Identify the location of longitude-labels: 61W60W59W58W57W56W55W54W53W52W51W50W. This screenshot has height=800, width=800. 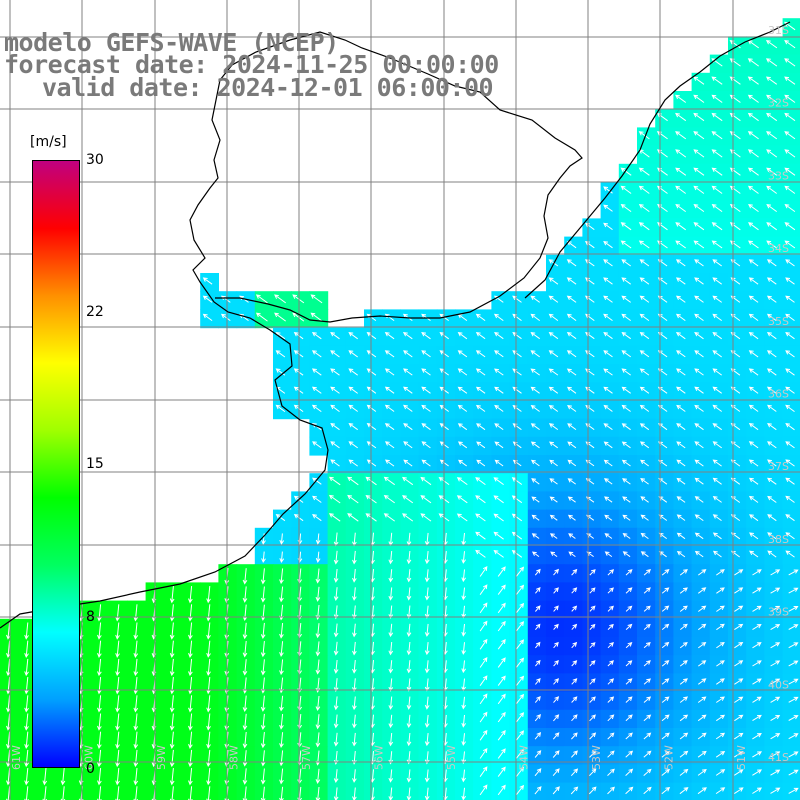
(379, 757).